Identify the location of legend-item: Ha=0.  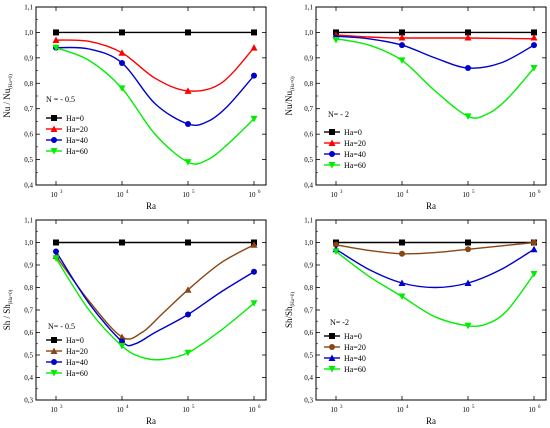
(343, 132).